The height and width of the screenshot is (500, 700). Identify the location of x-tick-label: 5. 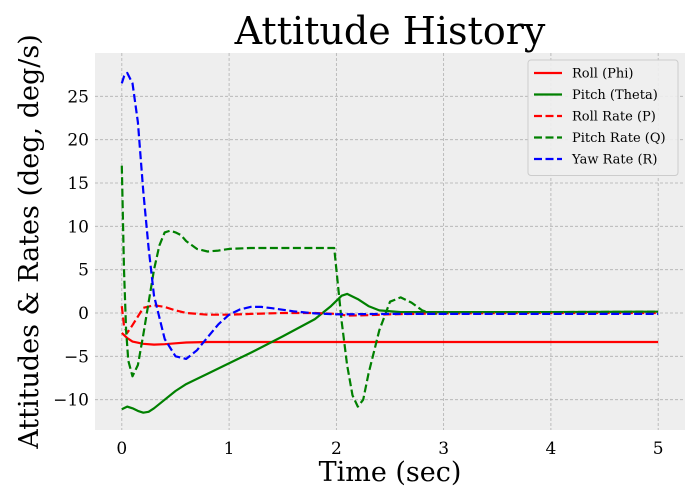
(658, 449).